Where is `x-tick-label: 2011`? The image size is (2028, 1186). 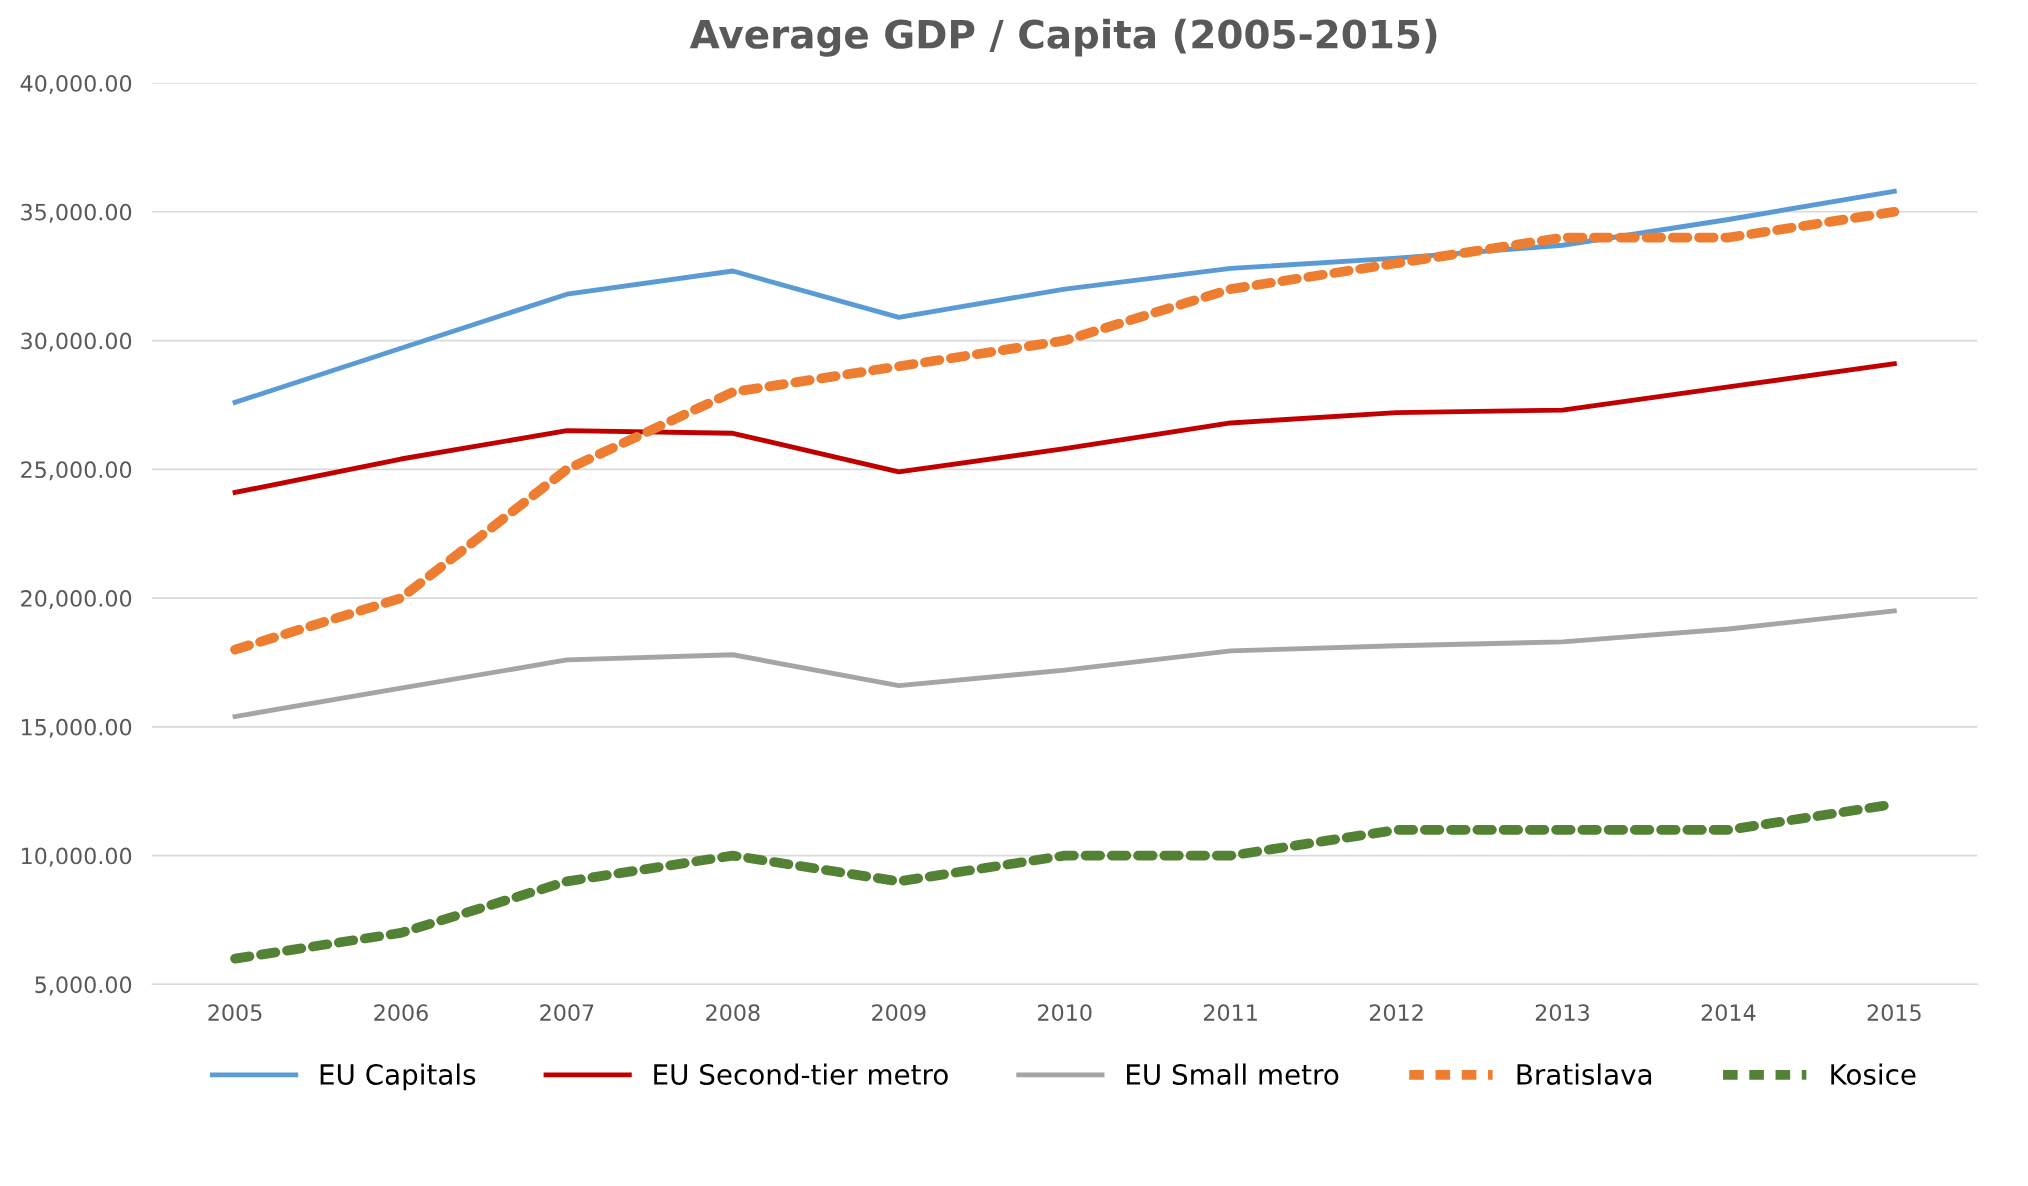
x-tick-label: 2011 is located at coordinates (1230, 1013).